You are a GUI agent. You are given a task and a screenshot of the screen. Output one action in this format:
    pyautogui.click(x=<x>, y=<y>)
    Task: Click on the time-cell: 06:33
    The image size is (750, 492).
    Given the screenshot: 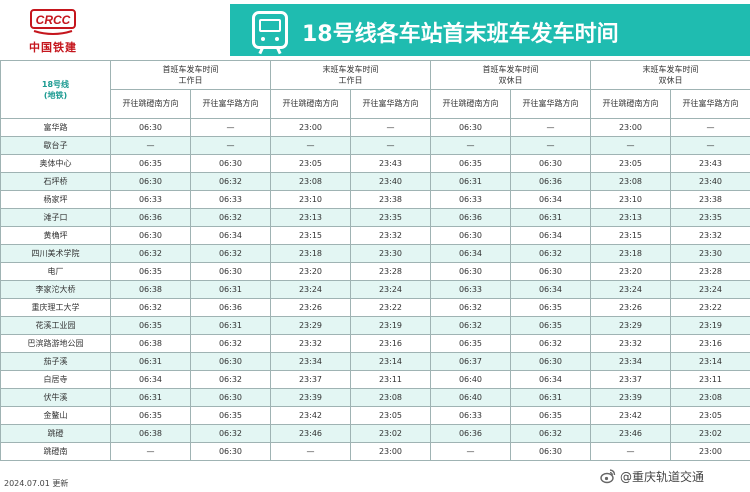 What is the action you would take?
    pyautogui.click(x=470, y=199)
    